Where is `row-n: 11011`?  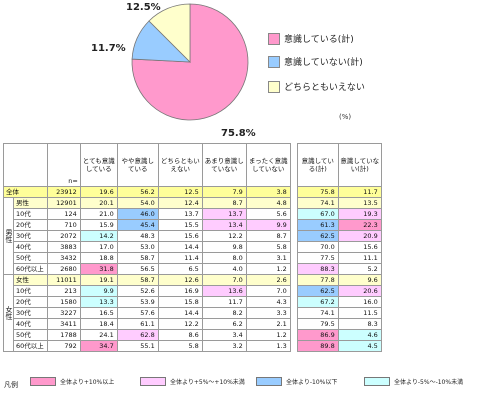 row-n: 11011 is located at coordinates (63, 280).